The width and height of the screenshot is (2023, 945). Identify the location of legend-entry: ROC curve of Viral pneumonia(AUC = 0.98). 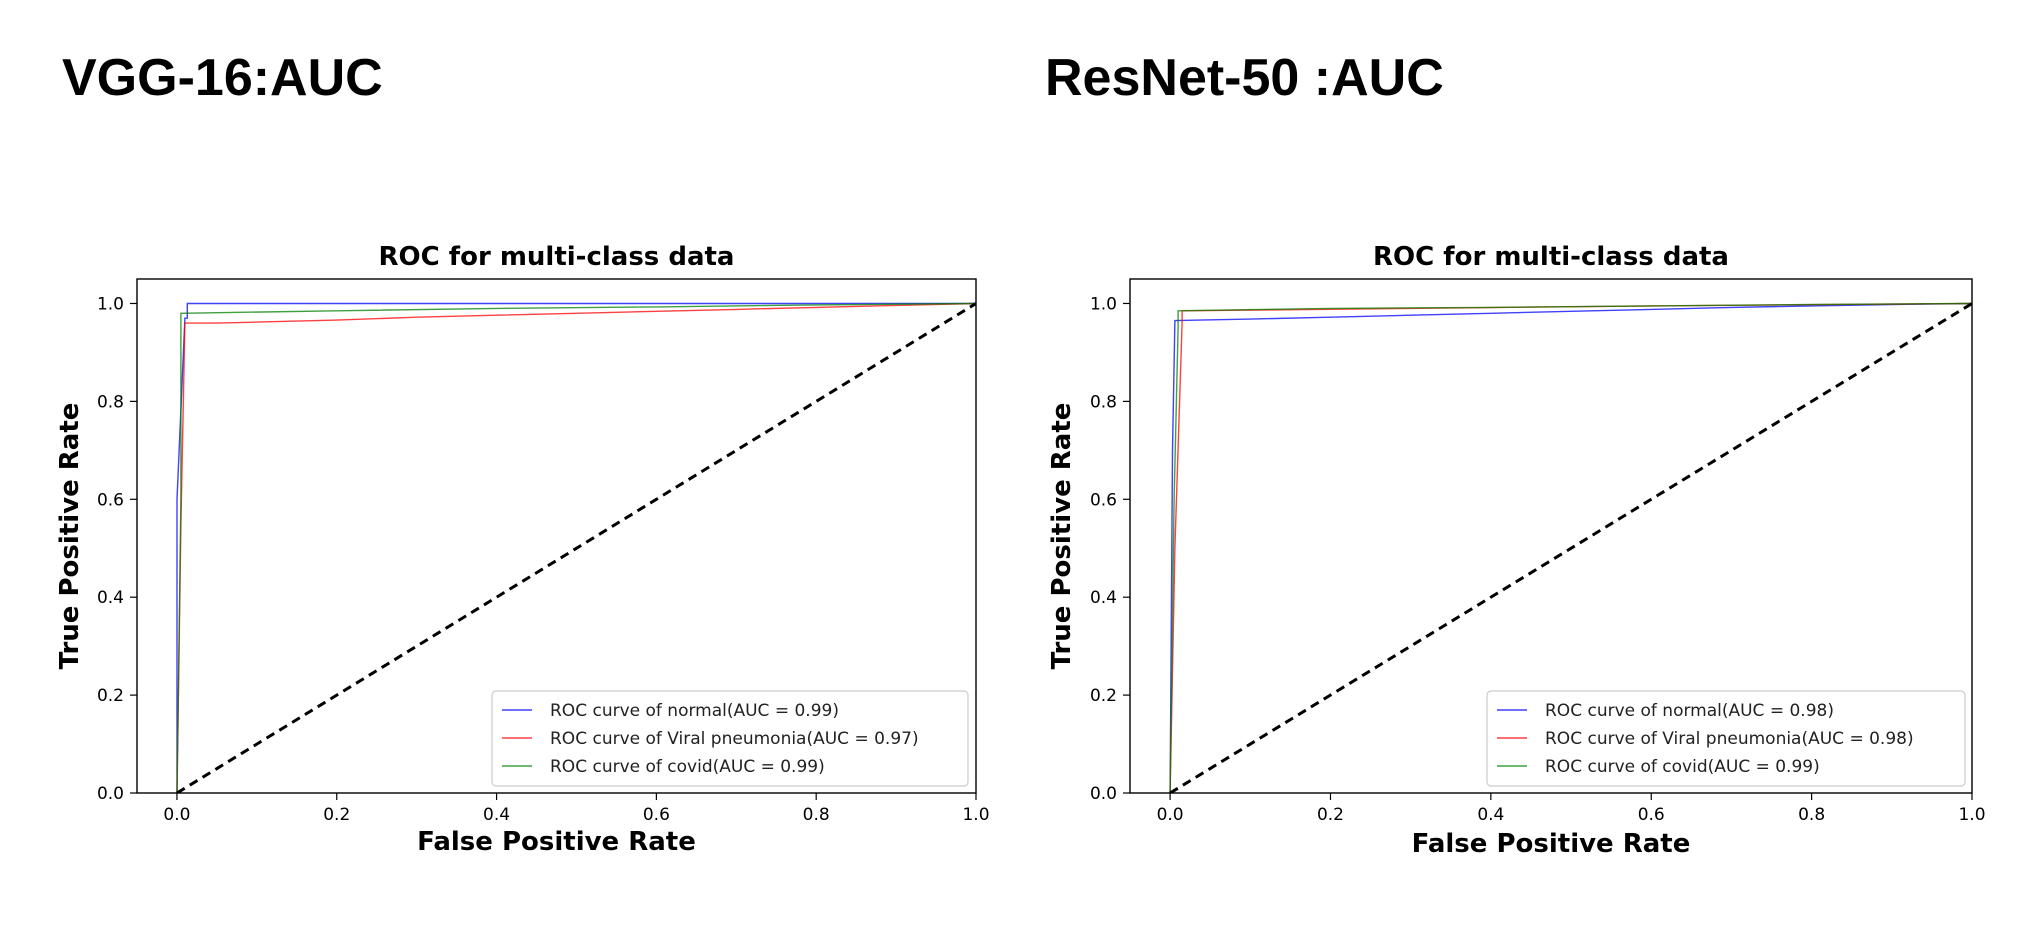
(1729, 739).